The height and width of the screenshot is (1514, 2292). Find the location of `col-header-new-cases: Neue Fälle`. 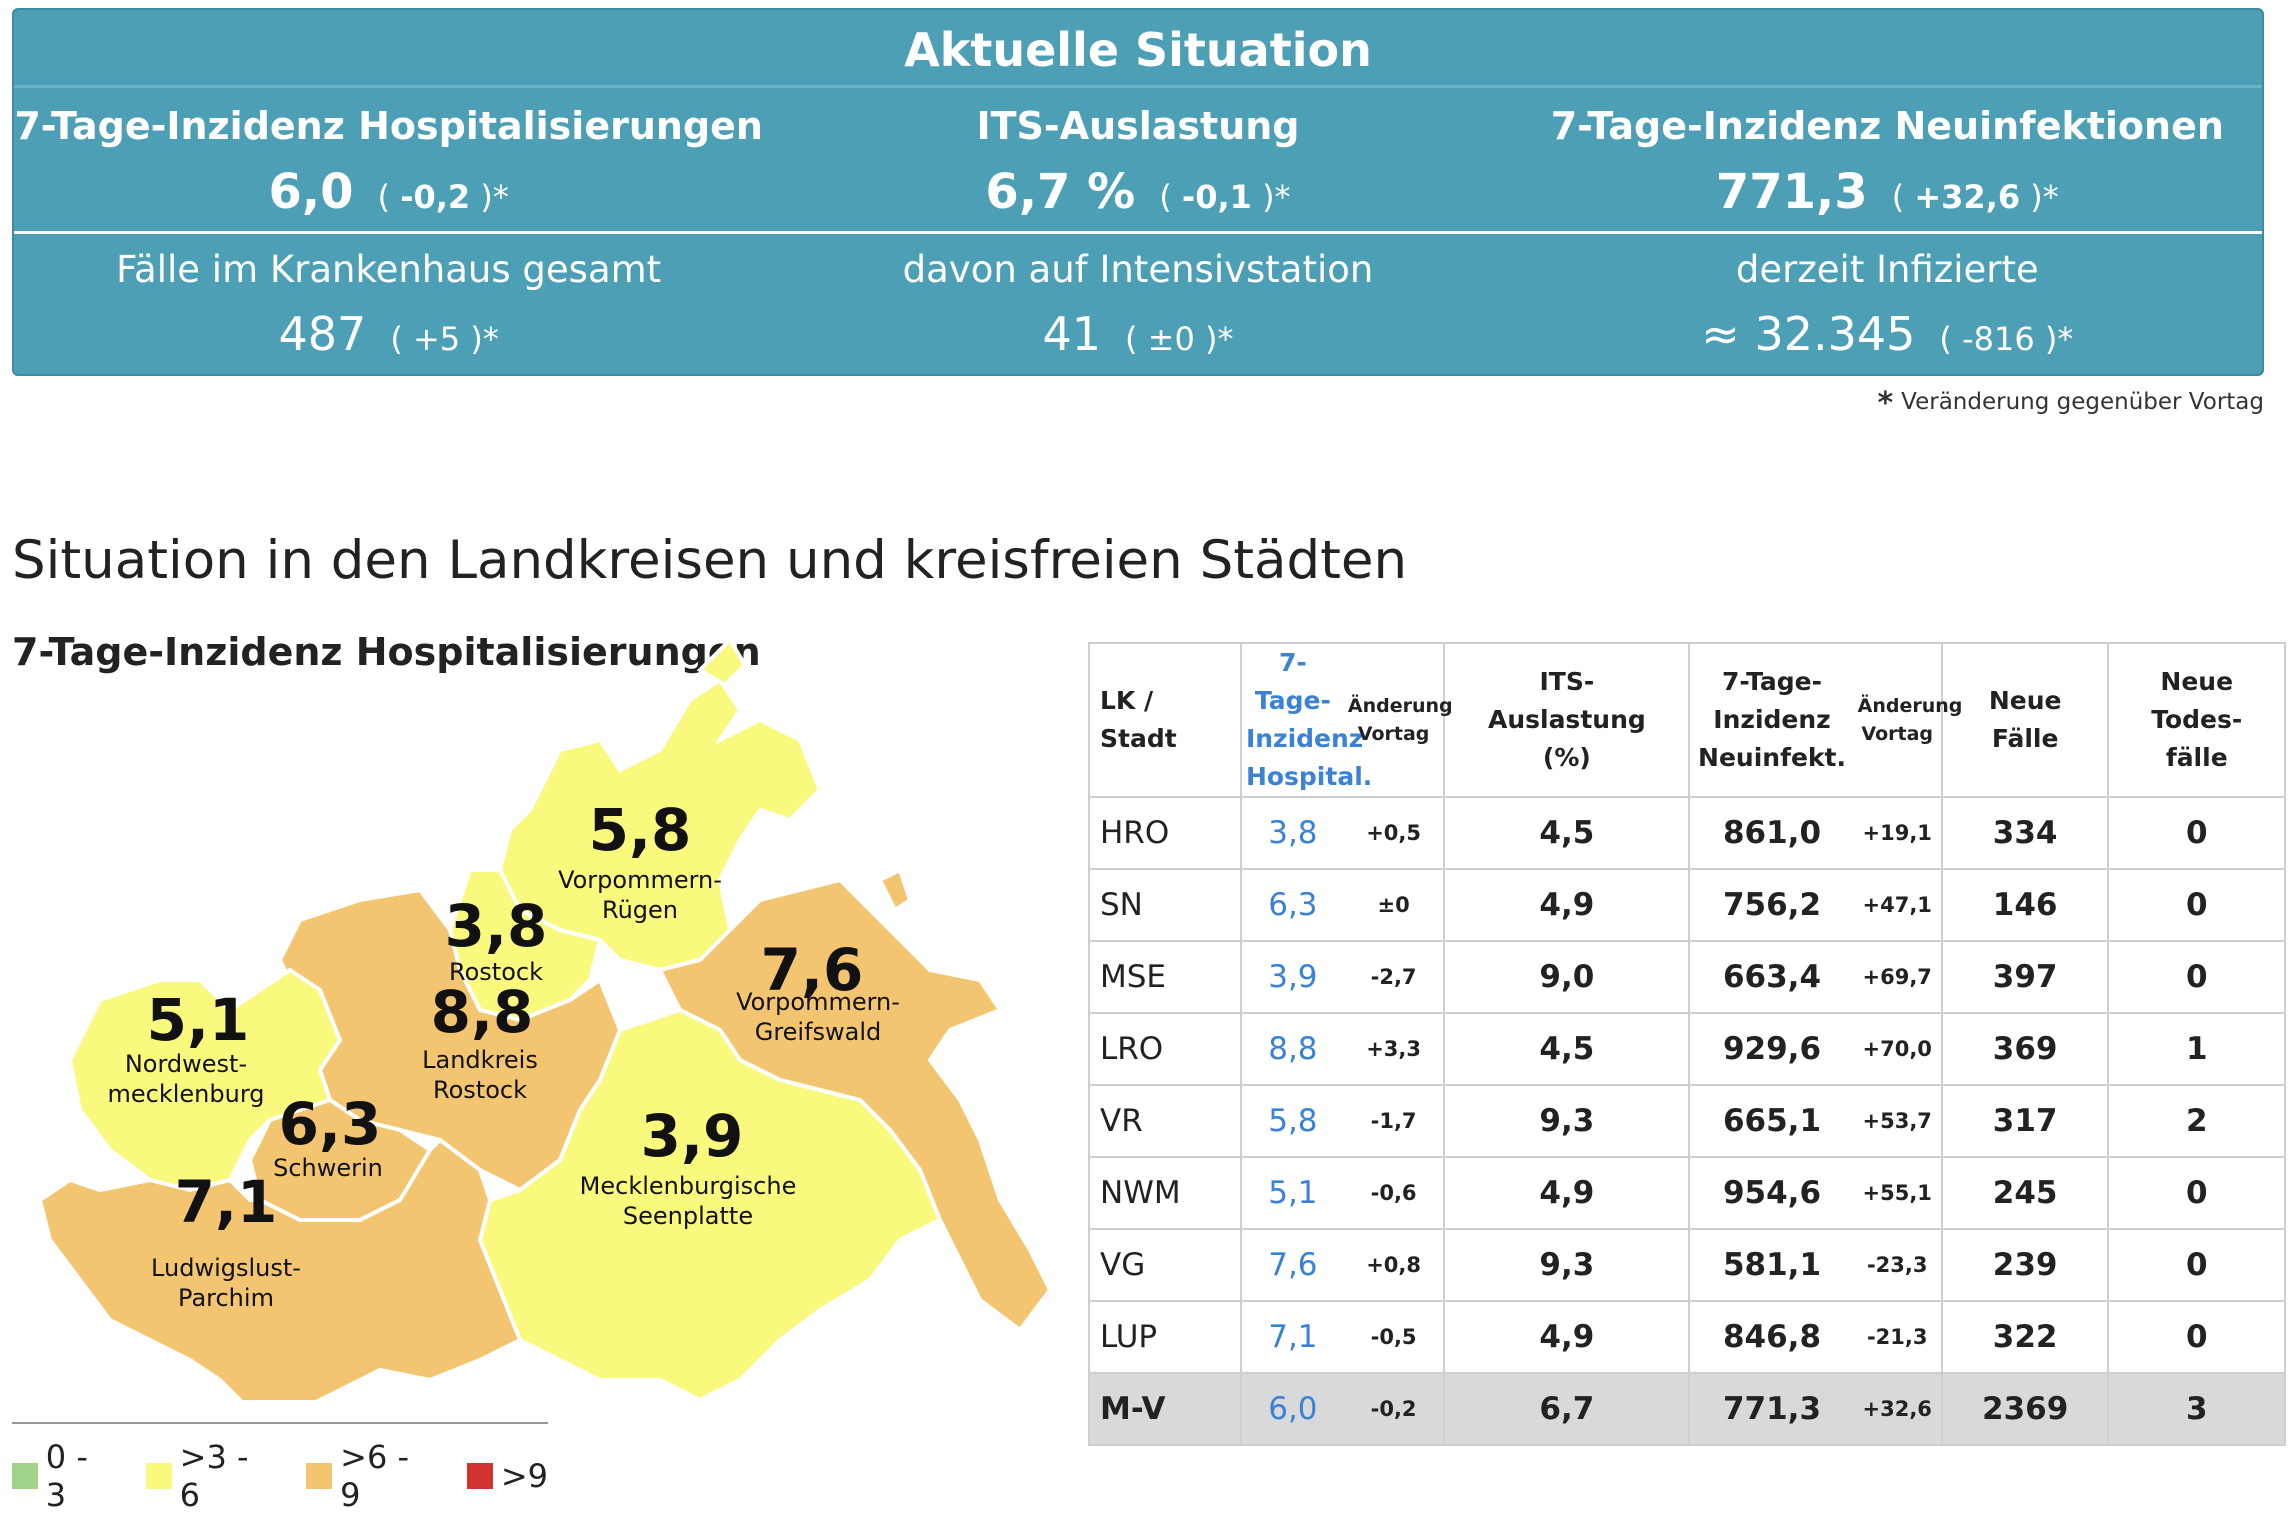

col-header-new-cases: Neue Fälle is located at coordinates (2025, 720).